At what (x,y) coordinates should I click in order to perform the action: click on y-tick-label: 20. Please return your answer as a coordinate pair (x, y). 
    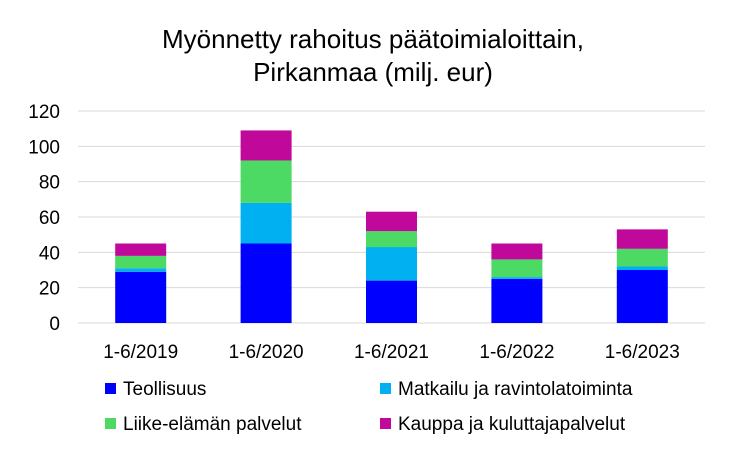
    Looking at the image, I should click on (49, 289).